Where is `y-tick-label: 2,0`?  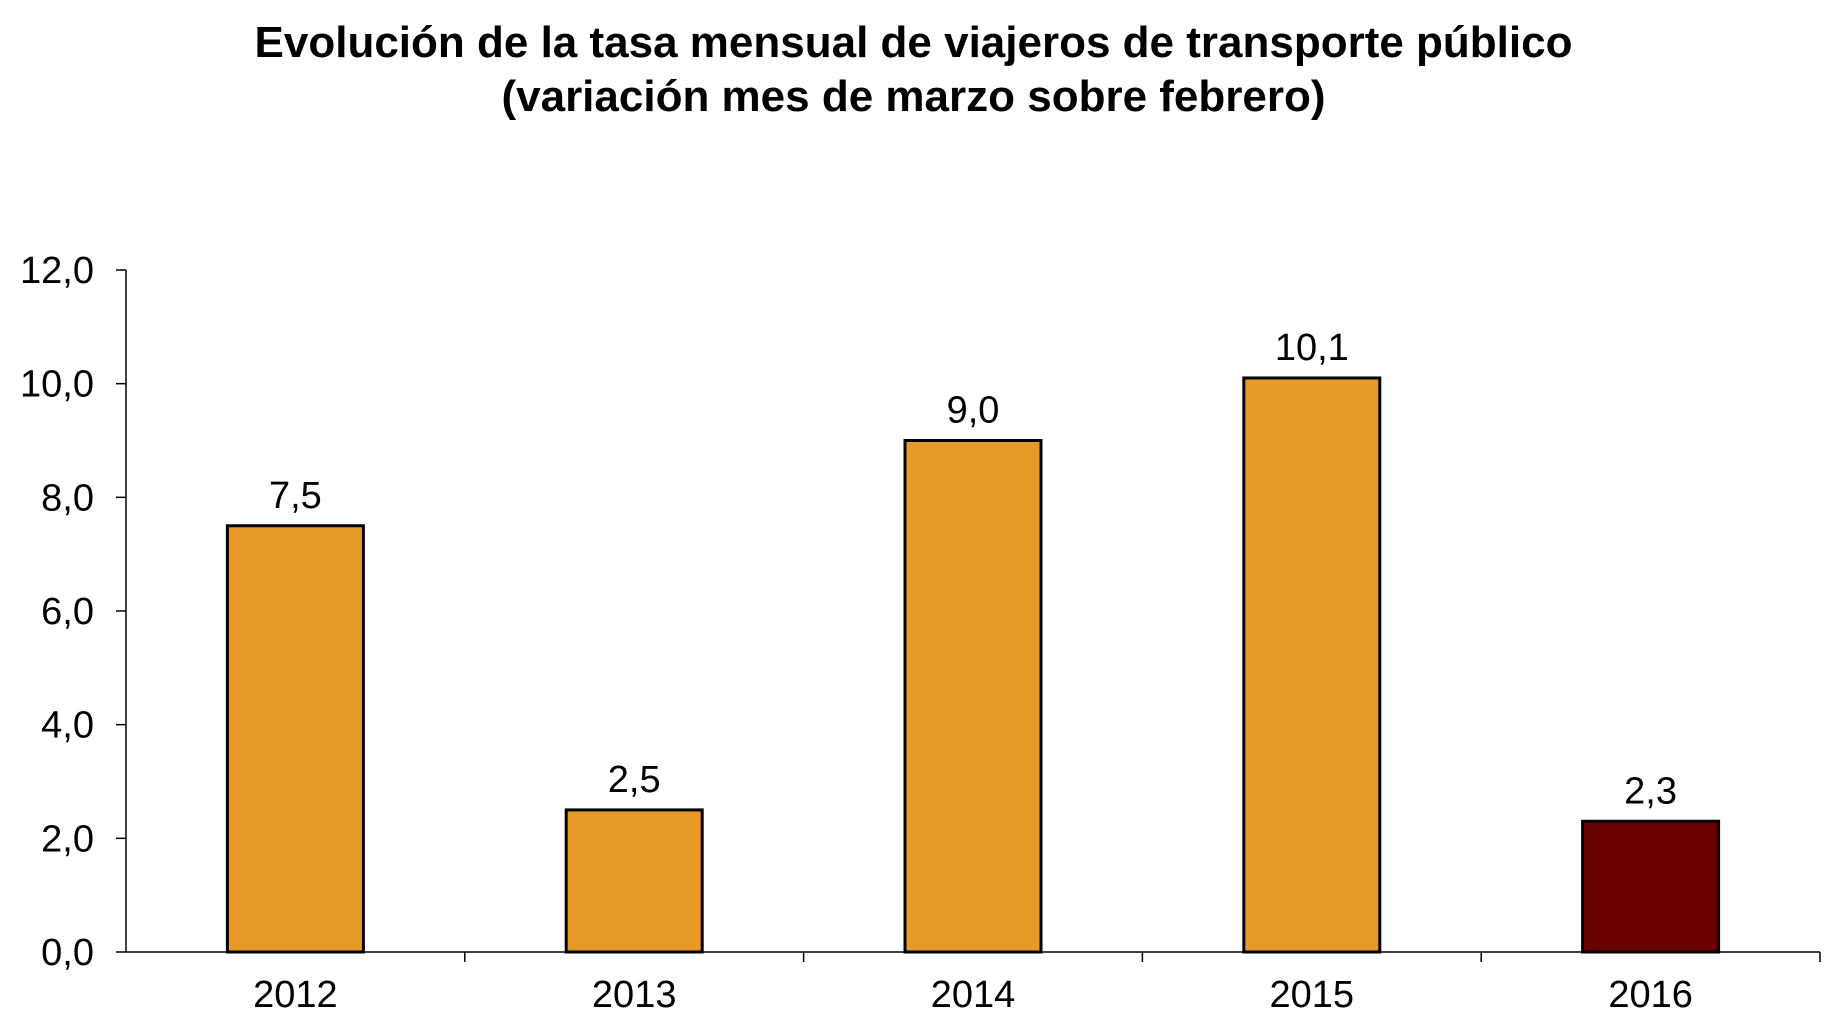 y-tick-label: 2,0 is located at coordinates (67, 839).